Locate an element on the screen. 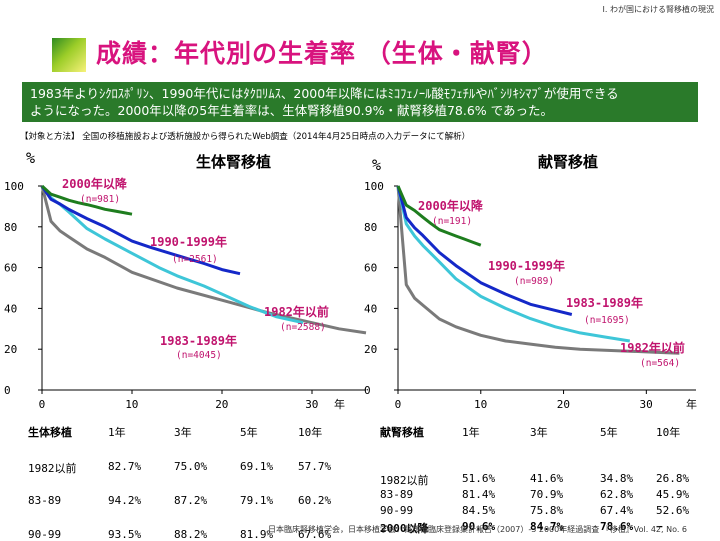  table-cell: 70.9% is located at coordinates (547, 494).